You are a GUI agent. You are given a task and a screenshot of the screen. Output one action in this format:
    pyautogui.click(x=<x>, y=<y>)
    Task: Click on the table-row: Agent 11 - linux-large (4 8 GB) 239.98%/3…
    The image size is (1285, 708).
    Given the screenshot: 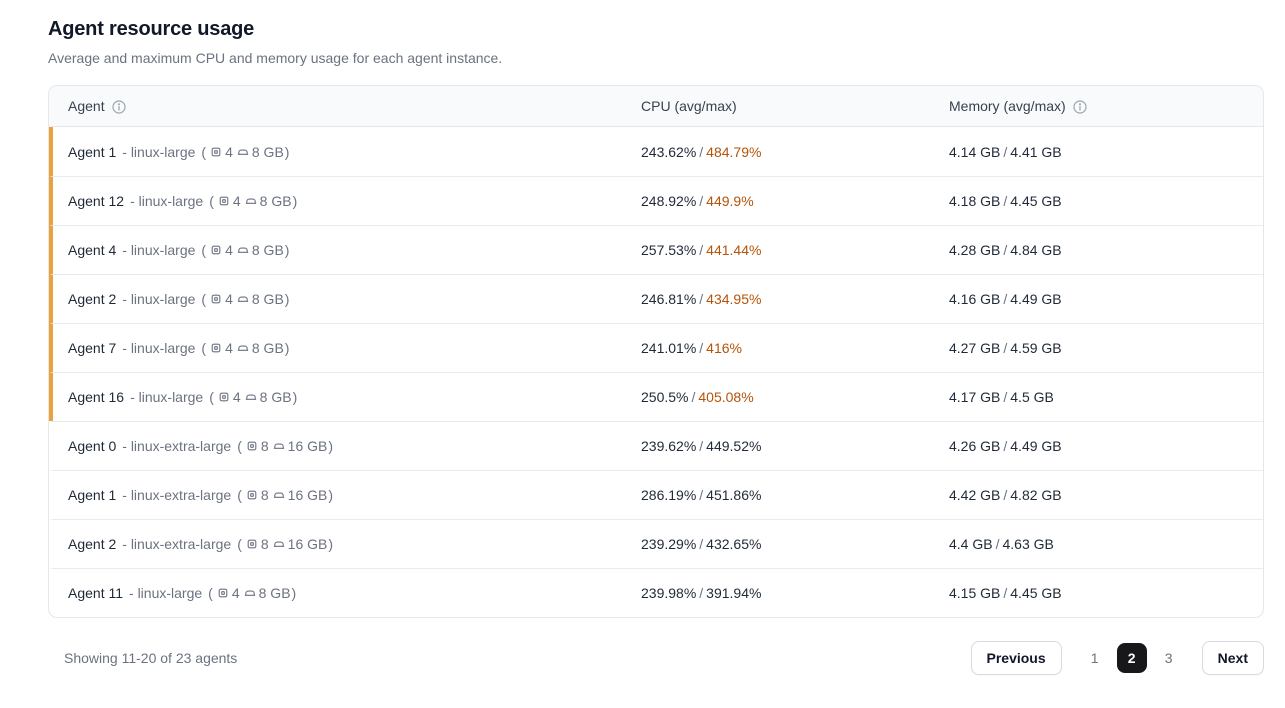 What is the action you would take?
    pyautogui.click(x=656, y=592)
    